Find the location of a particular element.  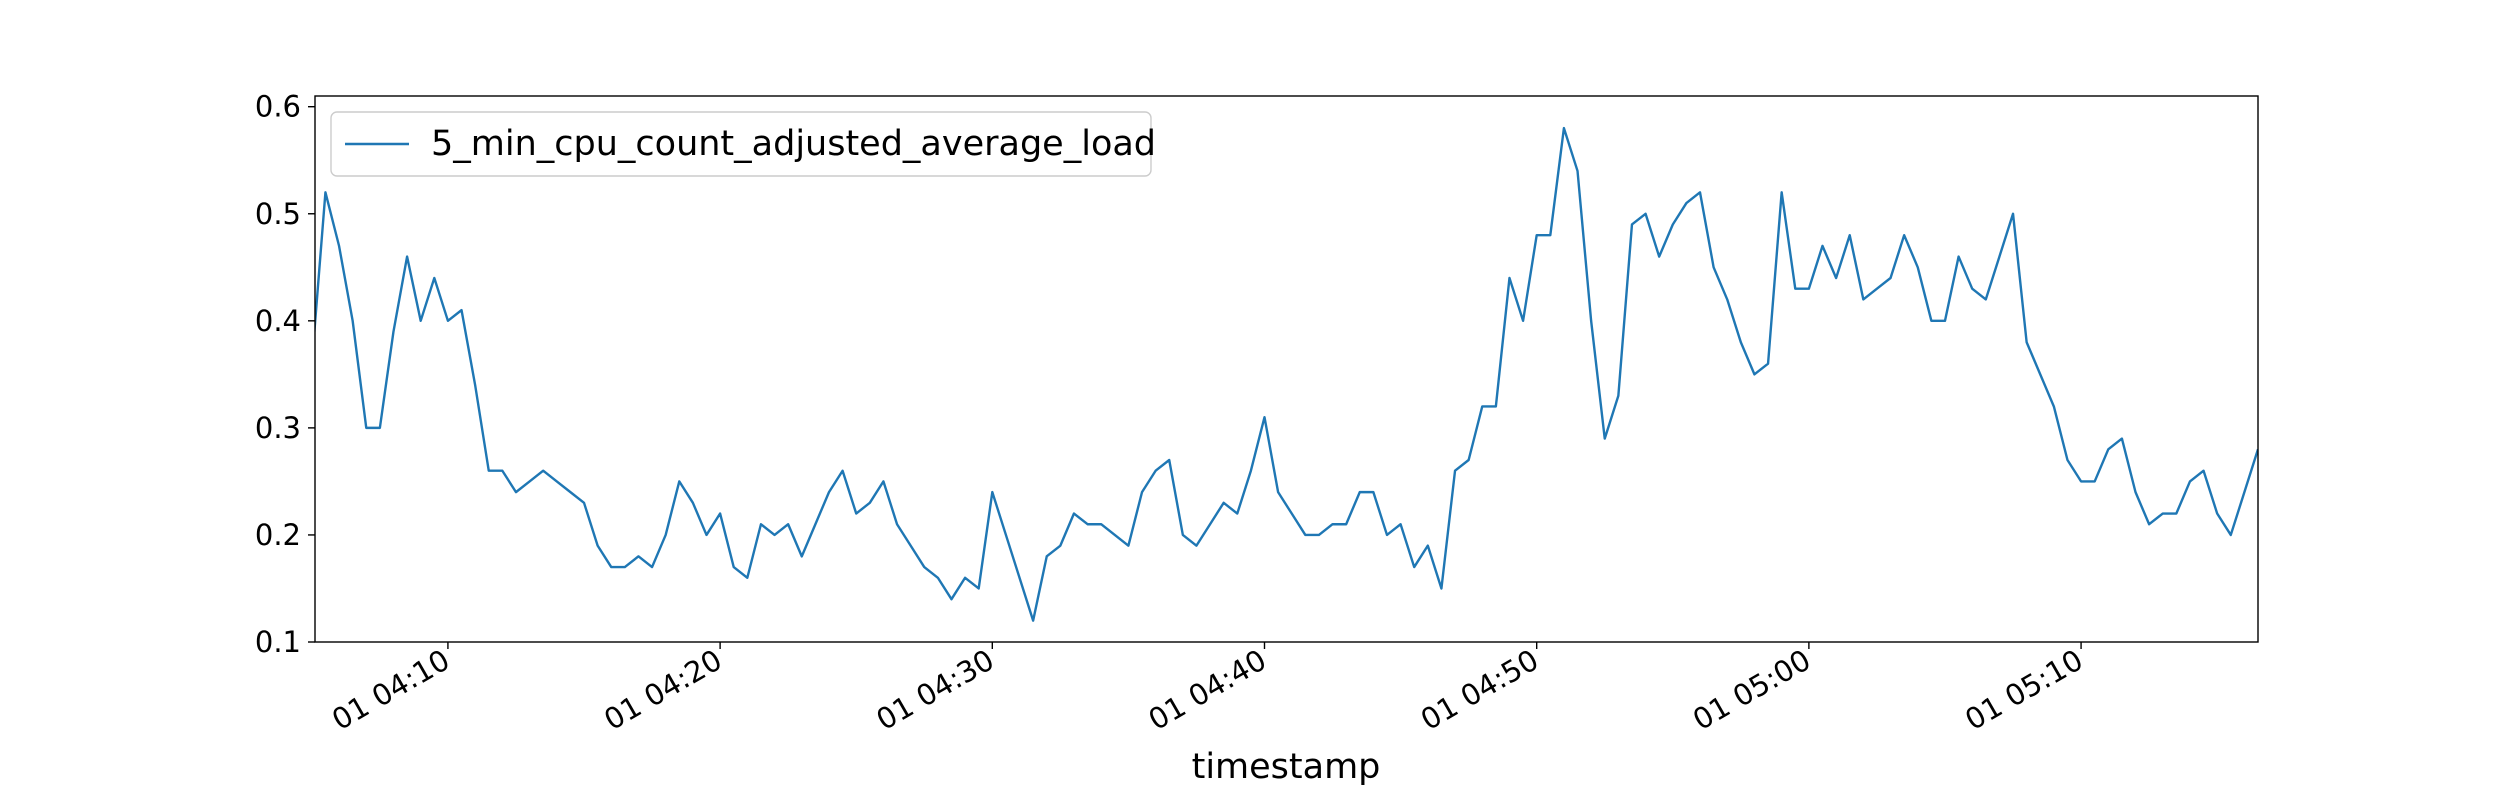

y-tick-label: 0.5 is located at coordinates (278, 214).